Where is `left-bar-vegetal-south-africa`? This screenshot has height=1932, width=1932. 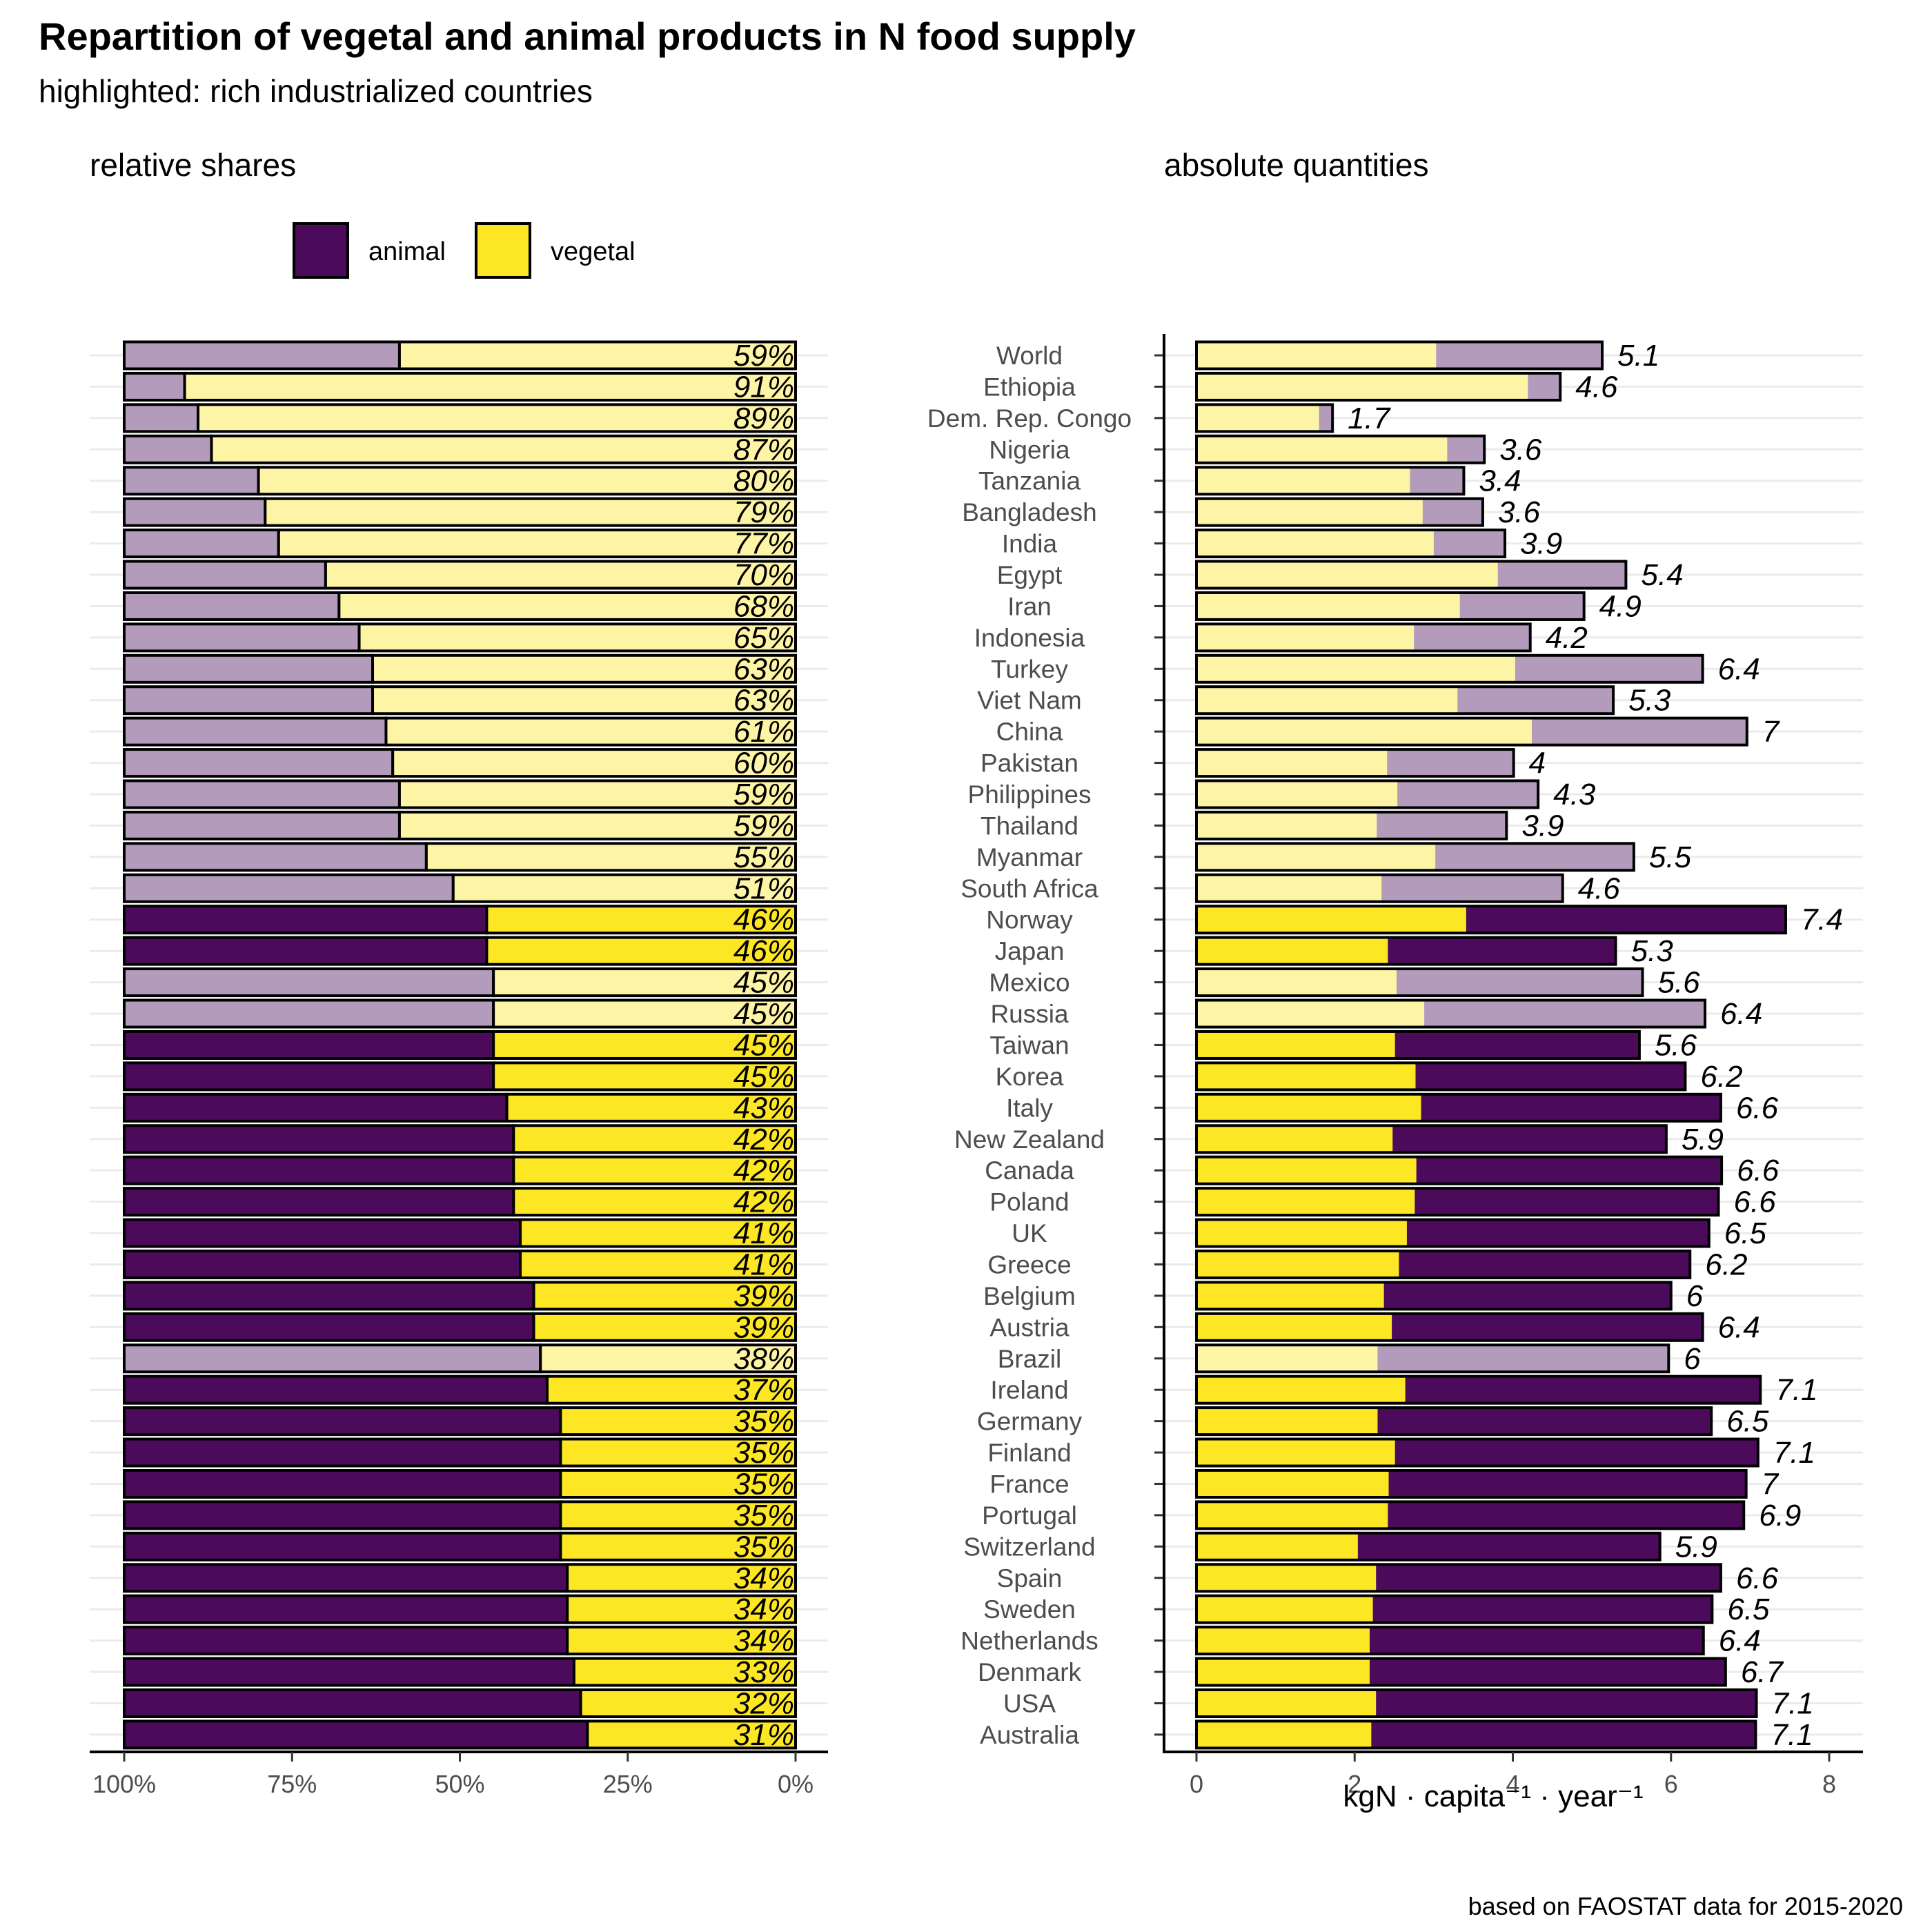
left-bar-vegetal-south-africa is located at coordinates (624, 888).